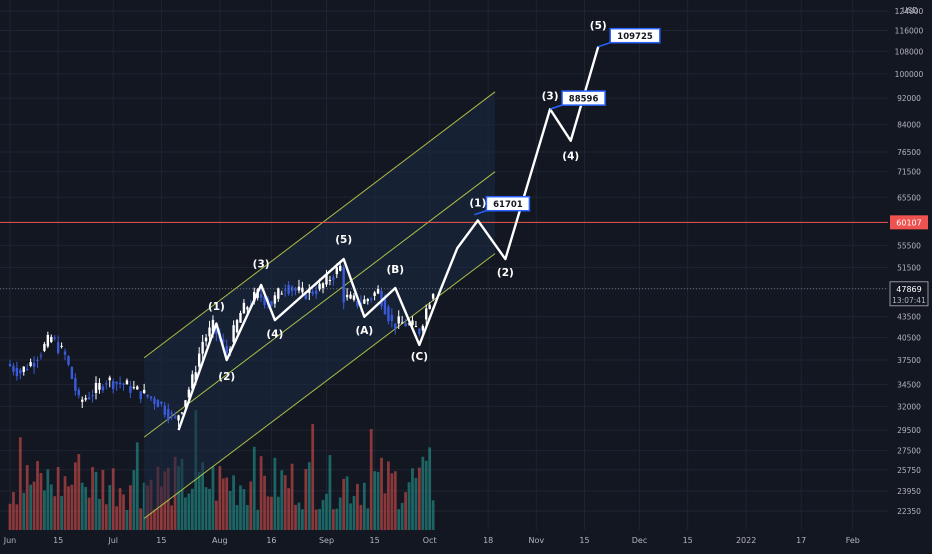  I want to click on y-tick-label: 25750, so click(909, 470).